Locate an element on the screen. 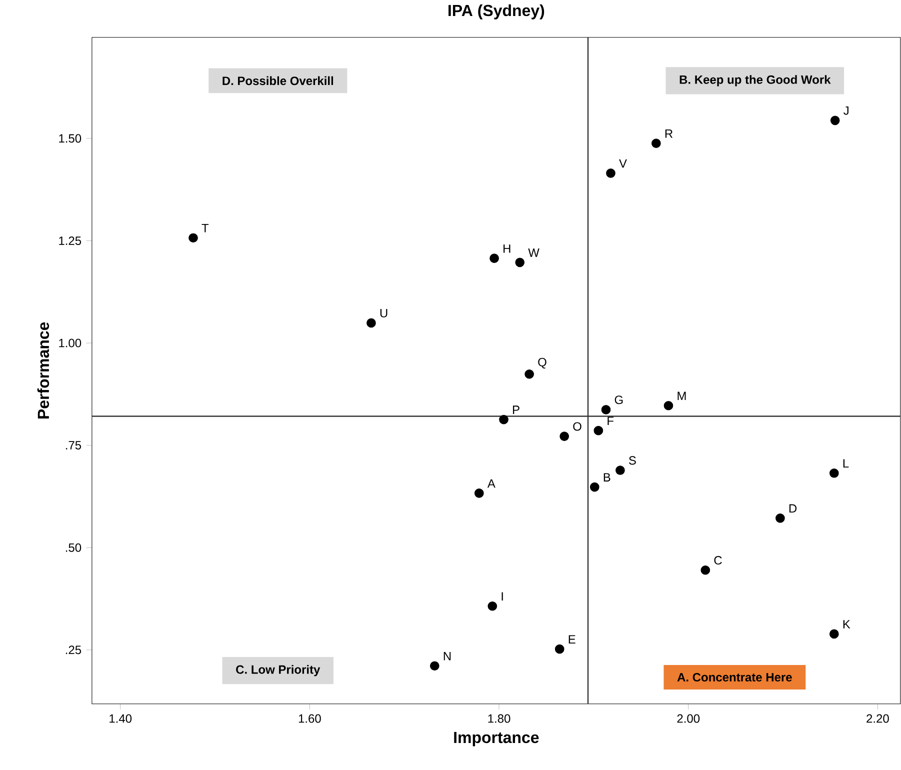 The image size is (901, 770). y-tick-label: .75 is located at coordinates (74, 445).